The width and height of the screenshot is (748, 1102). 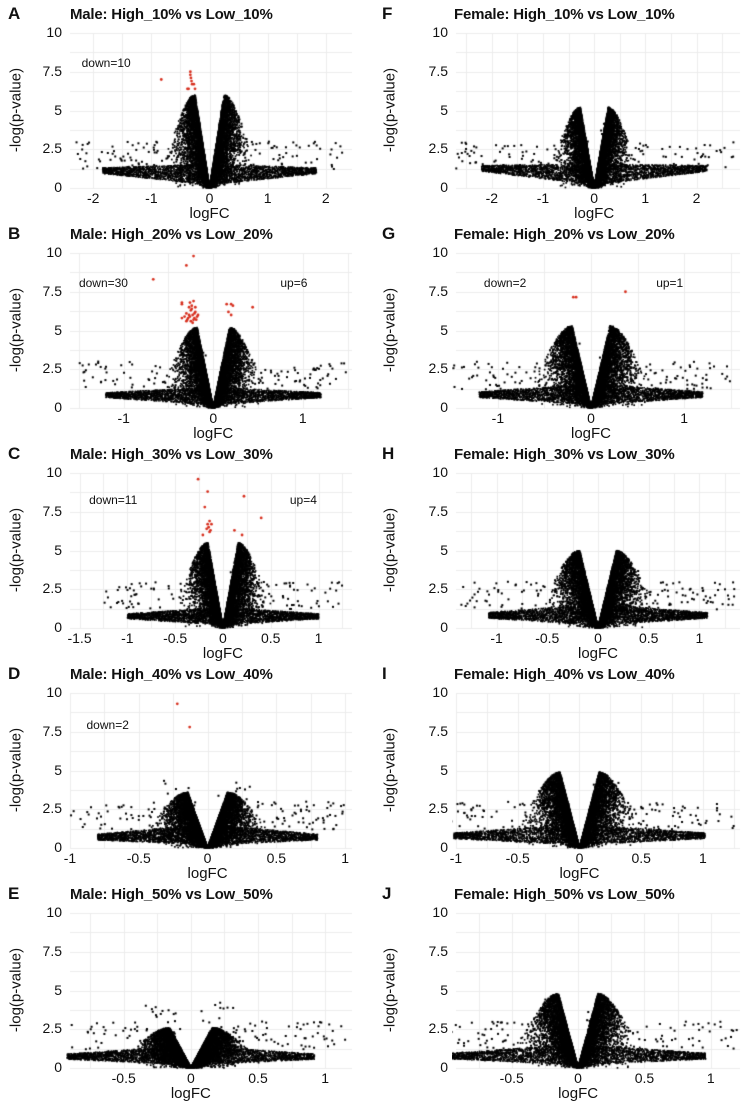 I want to click on count-annotation: up=4, so click(x=303, y=499).